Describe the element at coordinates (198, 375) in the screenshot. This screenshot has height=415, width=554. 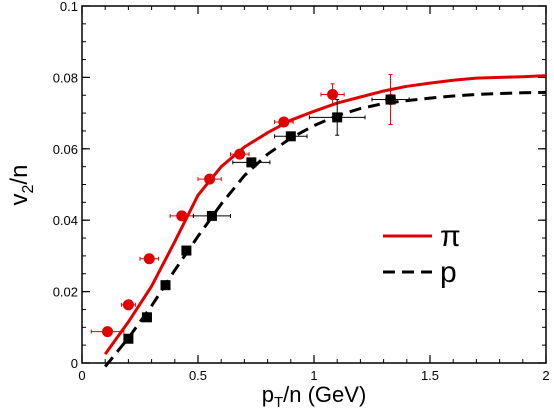
I see `x-tick-label: 0.5` at that location.